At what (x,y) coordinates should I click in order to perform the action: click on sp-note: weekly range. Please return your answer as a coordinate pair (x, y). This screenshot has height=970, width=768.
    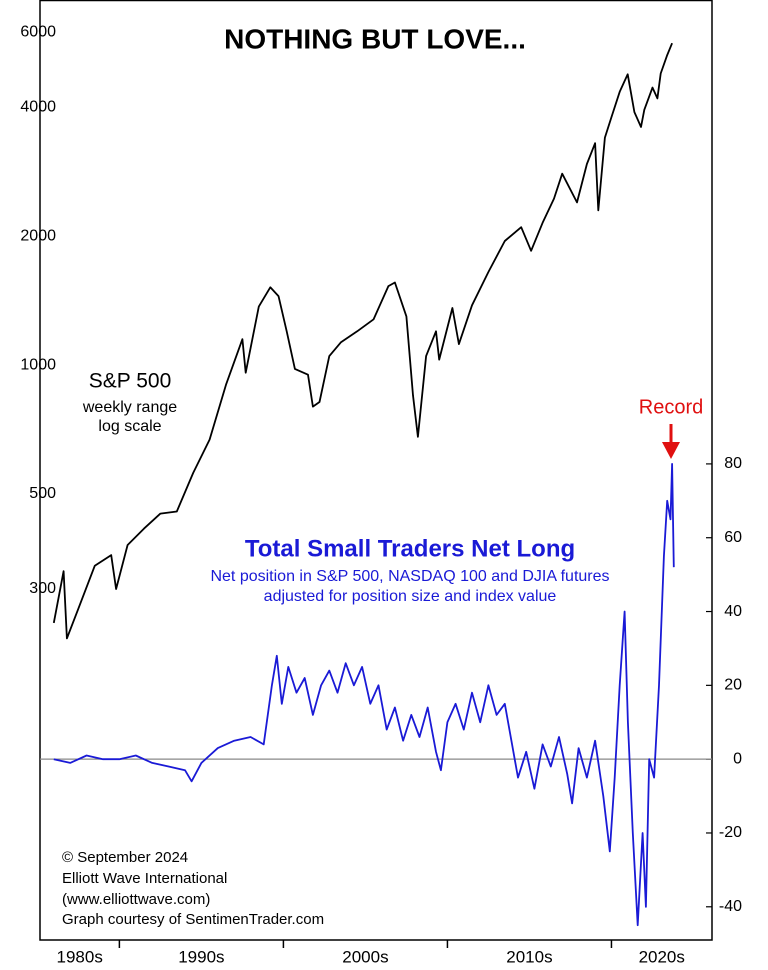
    Looking at the image, I should click on (129, 407).